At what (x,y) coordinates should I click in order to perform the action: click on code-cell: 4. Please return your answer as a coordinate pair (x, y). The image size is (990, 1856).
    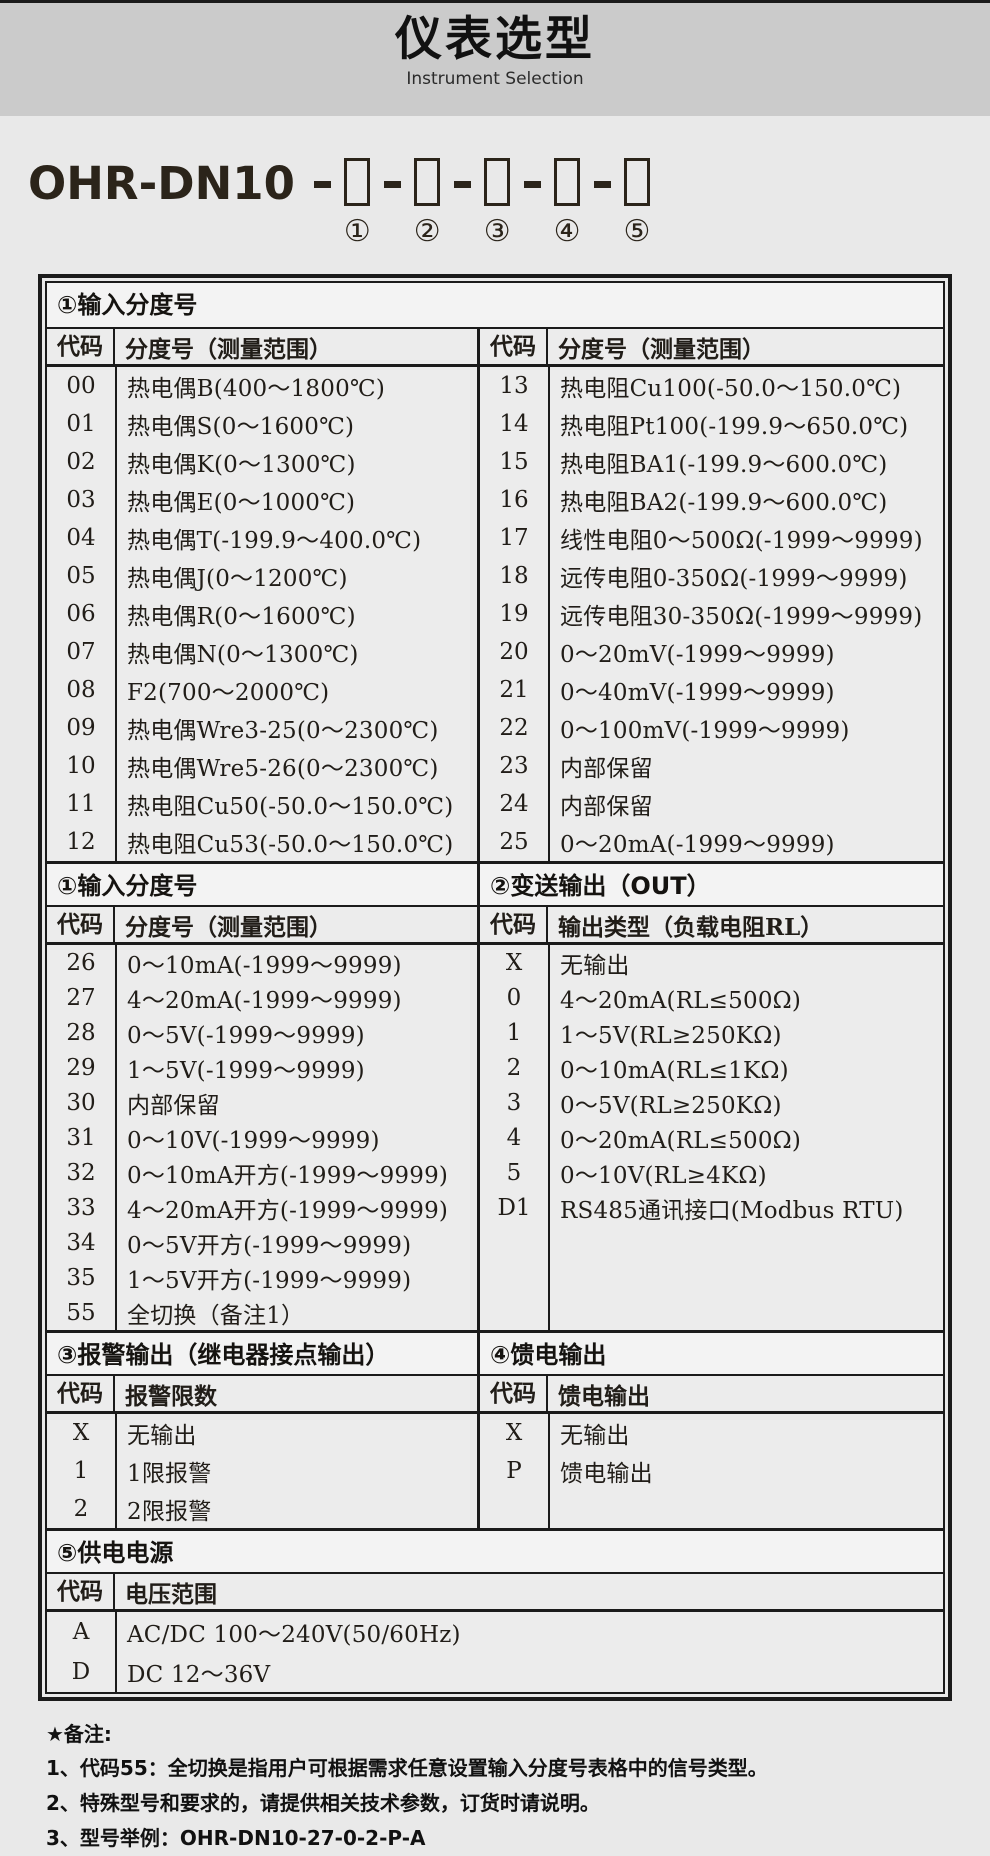
    Looking at the image, I should click on (514, 1137).